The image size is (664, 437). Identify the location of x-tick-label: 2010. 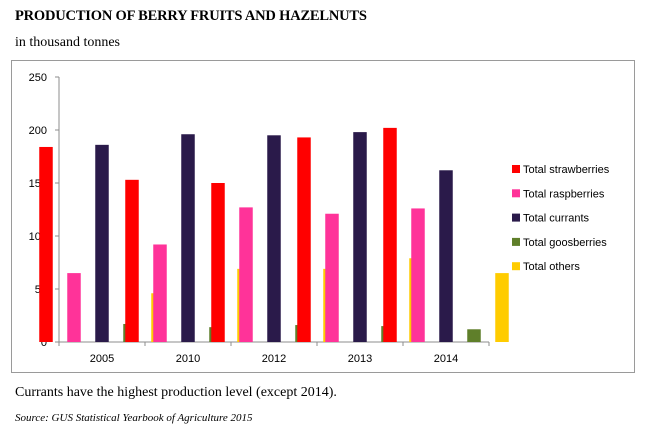
(188, 359).